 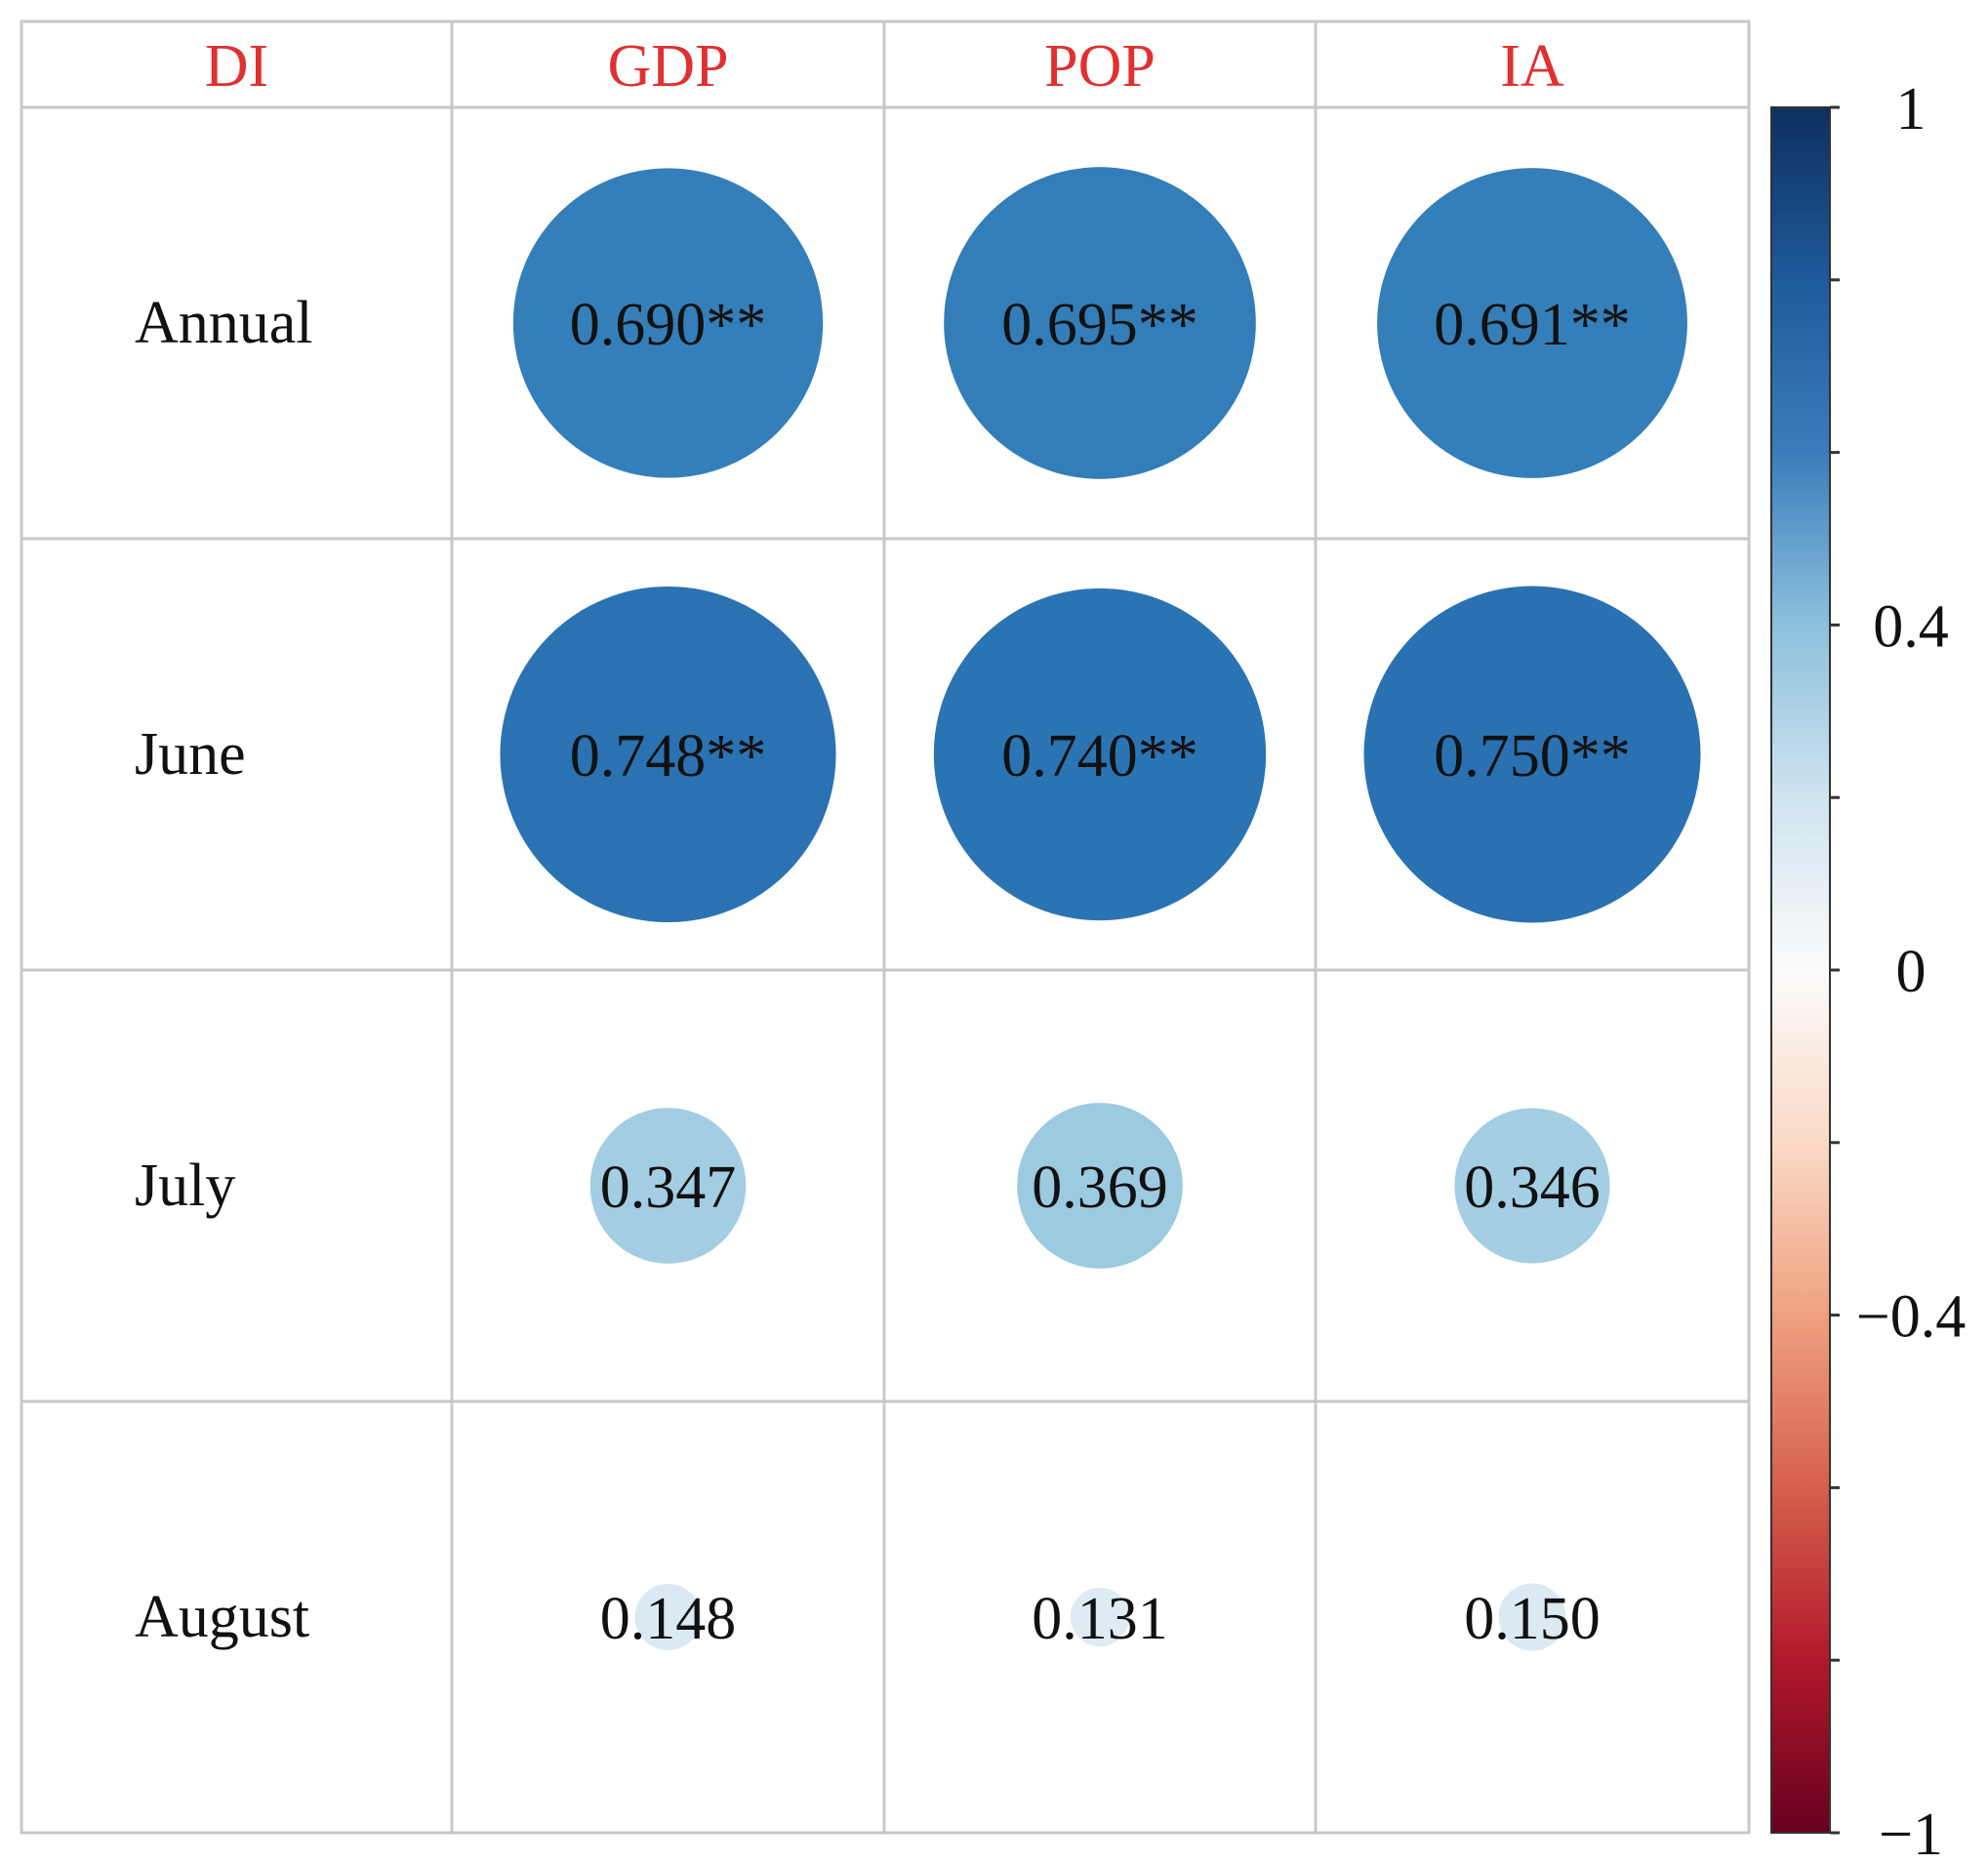 I want to click on value-label-august-ia: 0.150, so click(x=1532, y=1619).